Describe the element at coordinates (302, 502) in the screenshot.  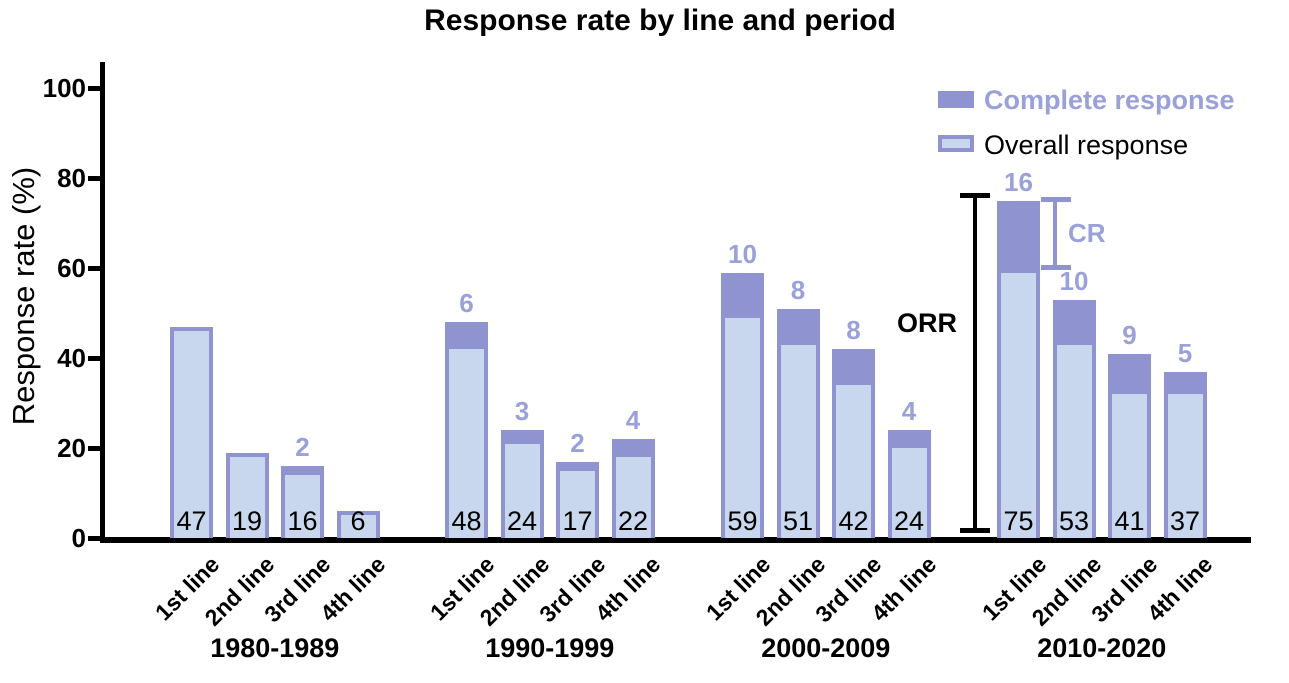
I see `bar-1980-1989-3rd line` at that location.